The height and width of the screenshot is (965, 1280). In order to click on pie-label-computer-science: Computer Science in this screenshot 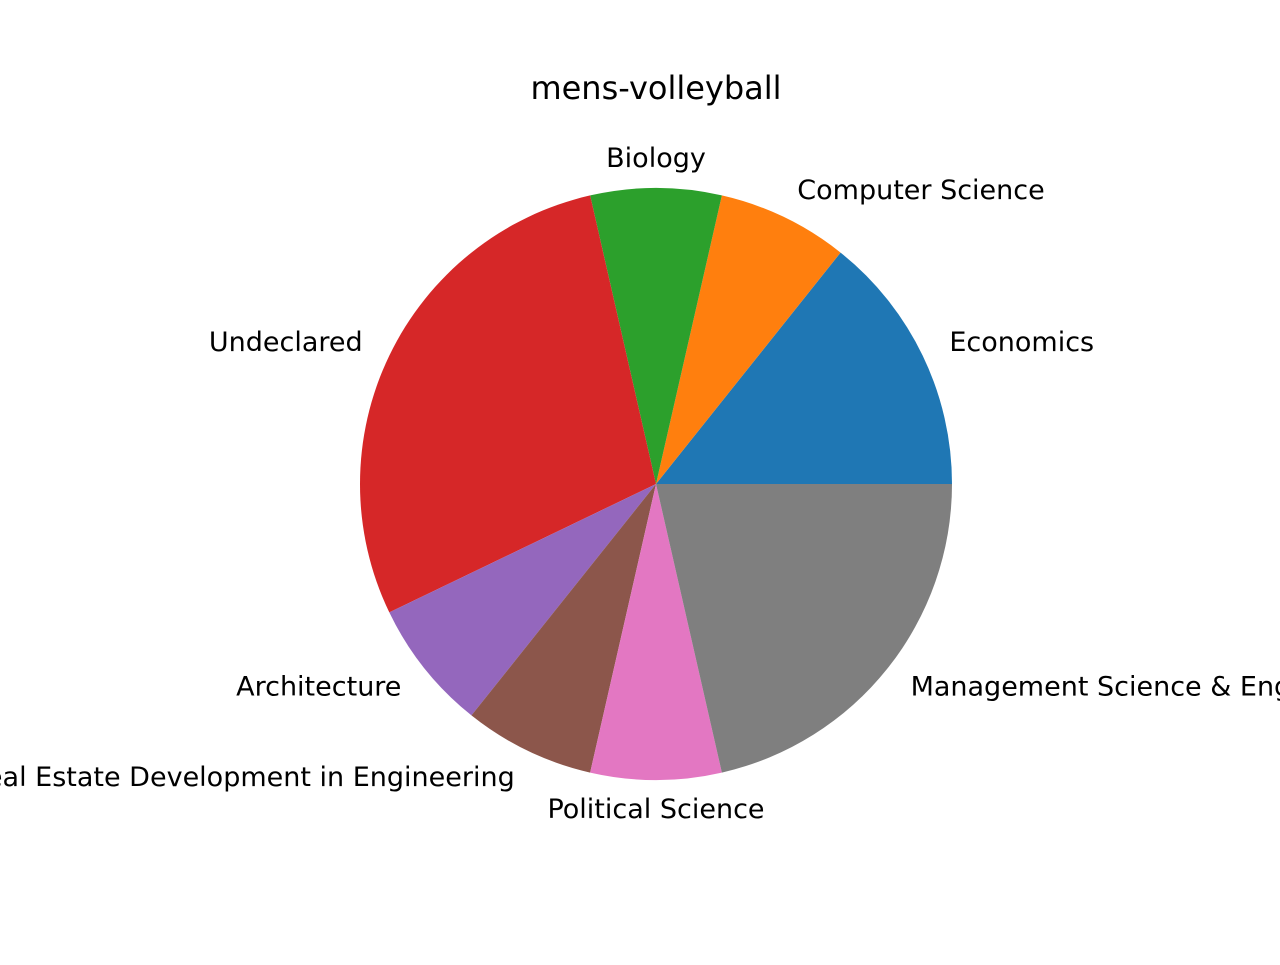, I will do `click(920, 190)`.